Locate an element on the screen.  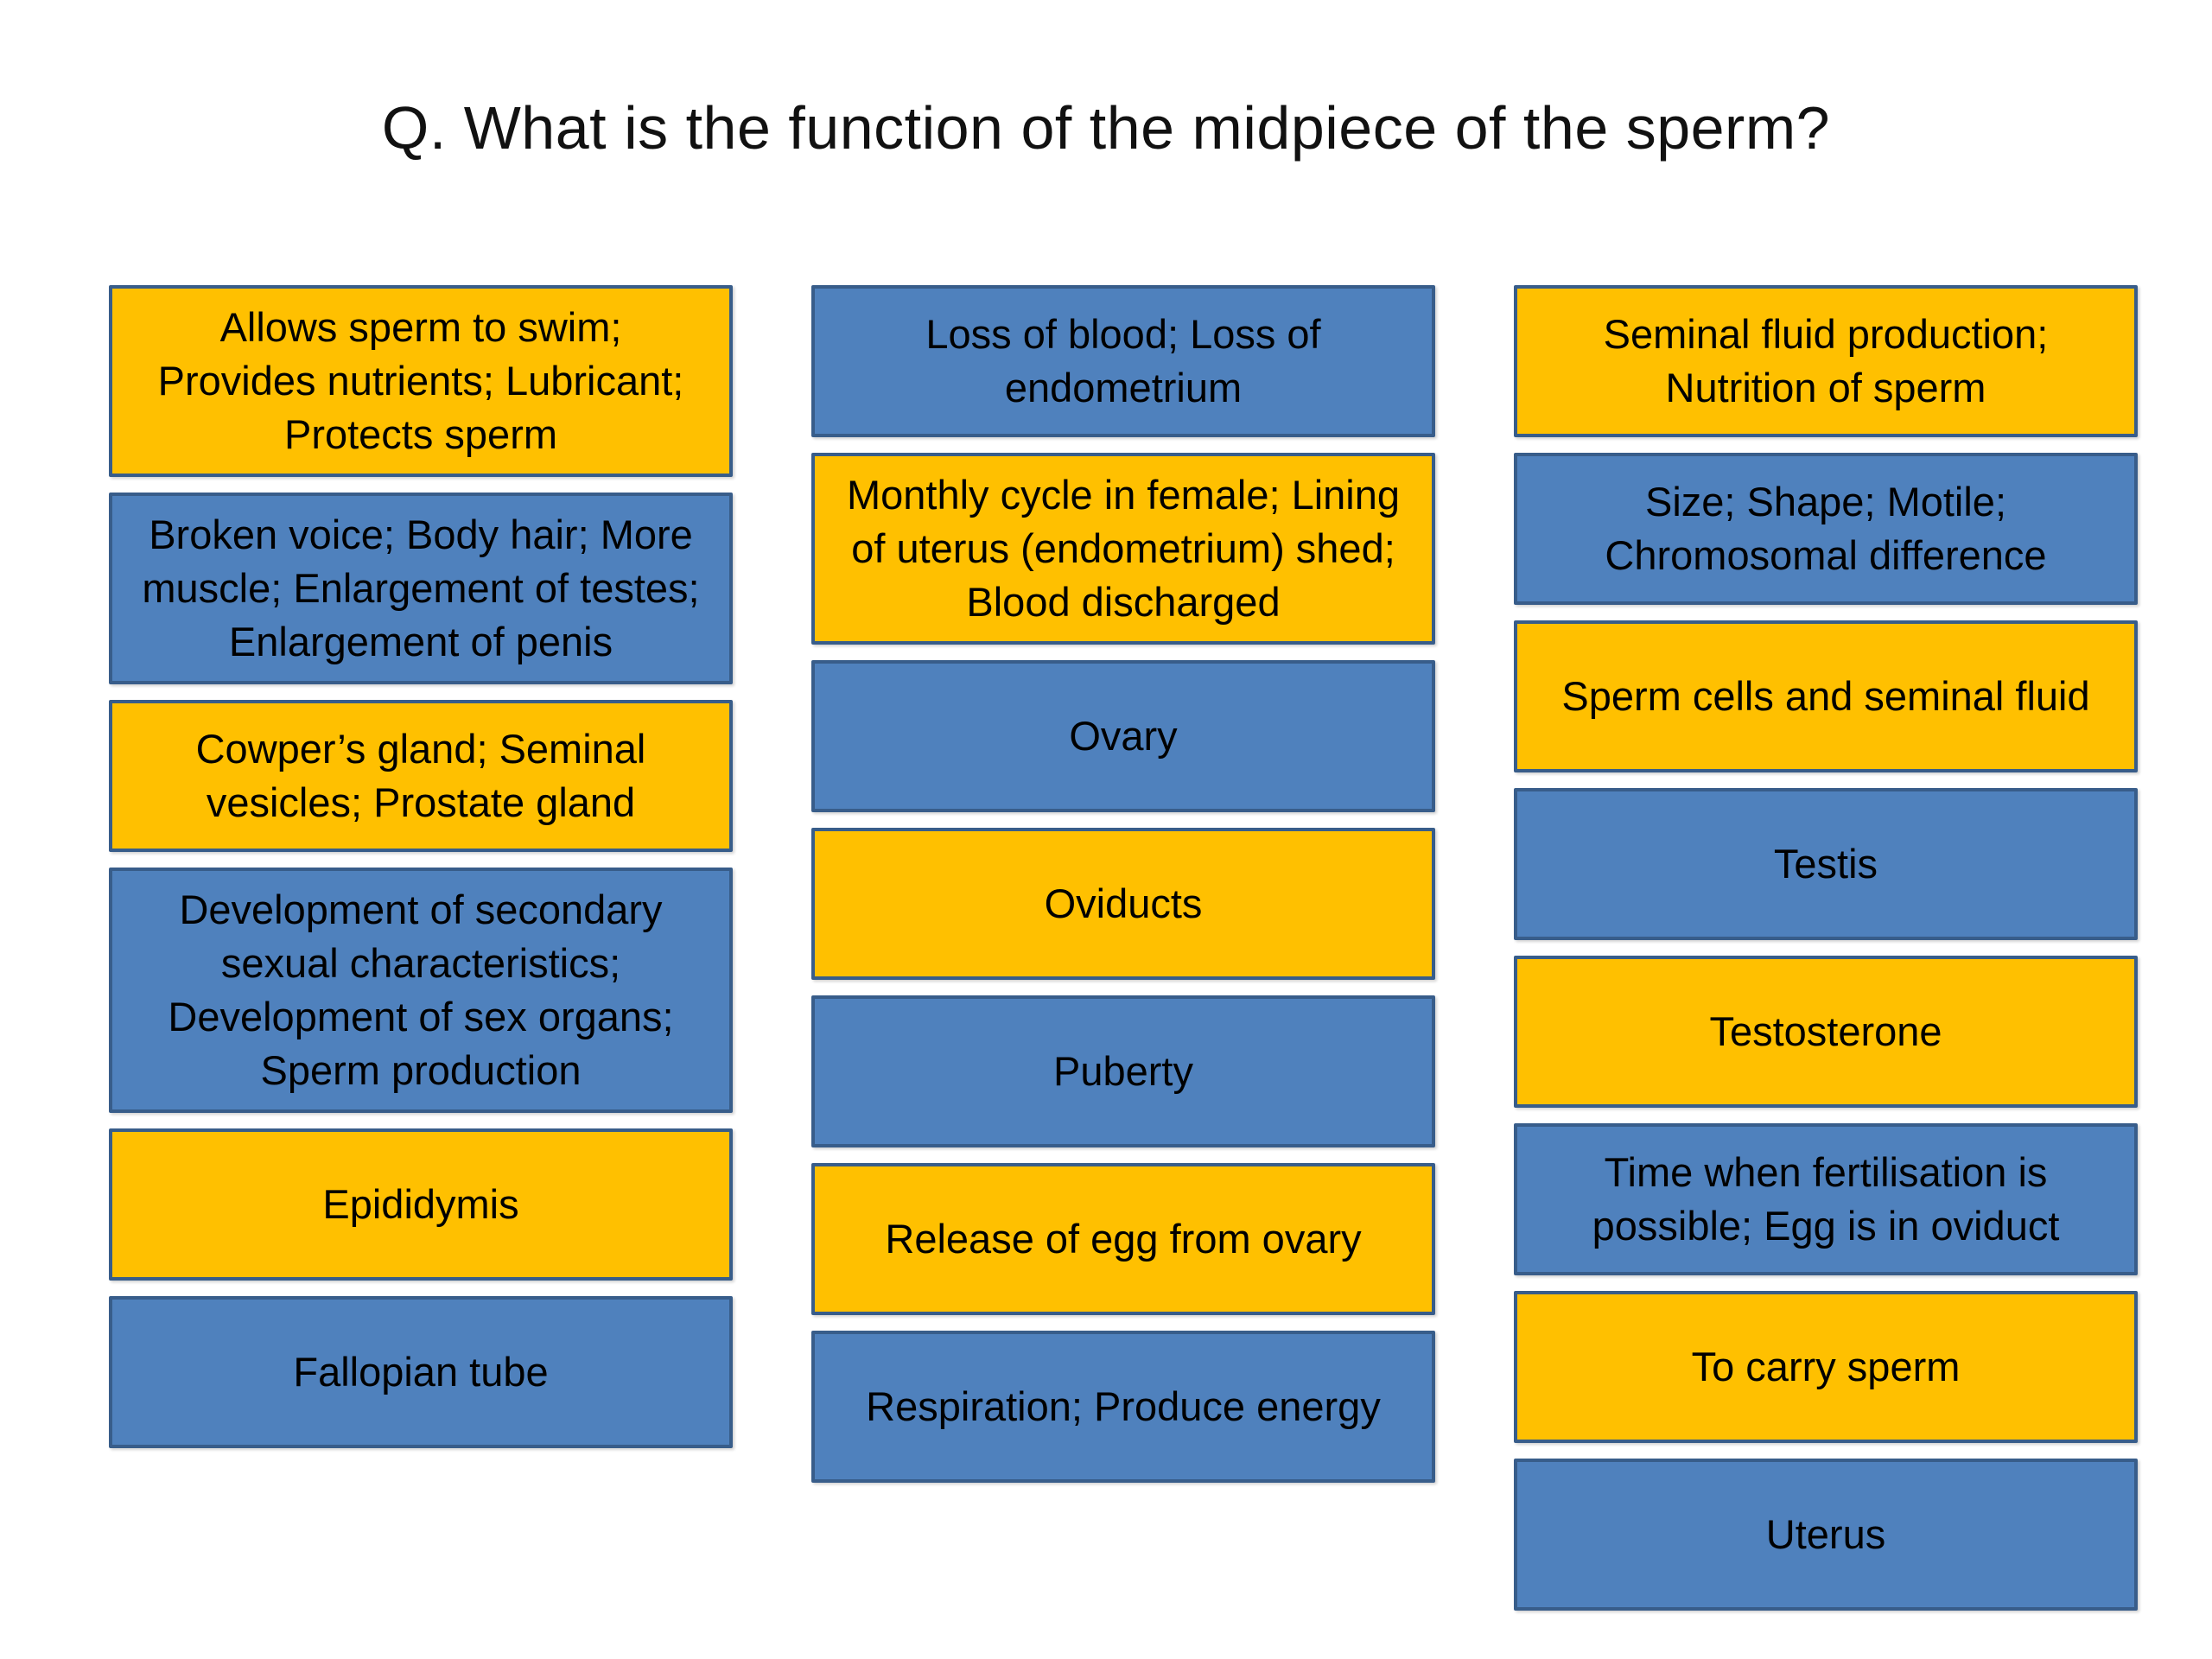
answer-box: Testis is located at coordinates (1826, 864).